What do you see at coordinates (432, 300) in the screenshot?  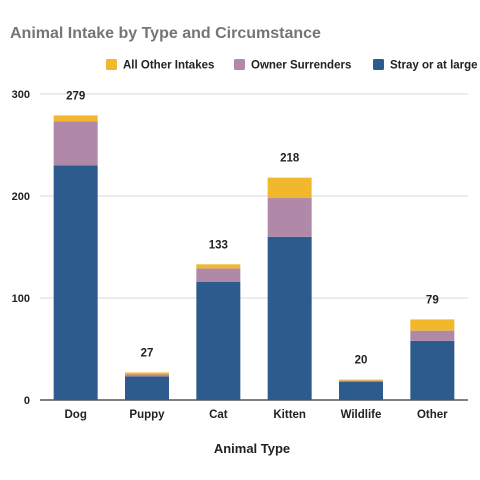 I see `total-label-other: 79` at bounding box center [432, 300].